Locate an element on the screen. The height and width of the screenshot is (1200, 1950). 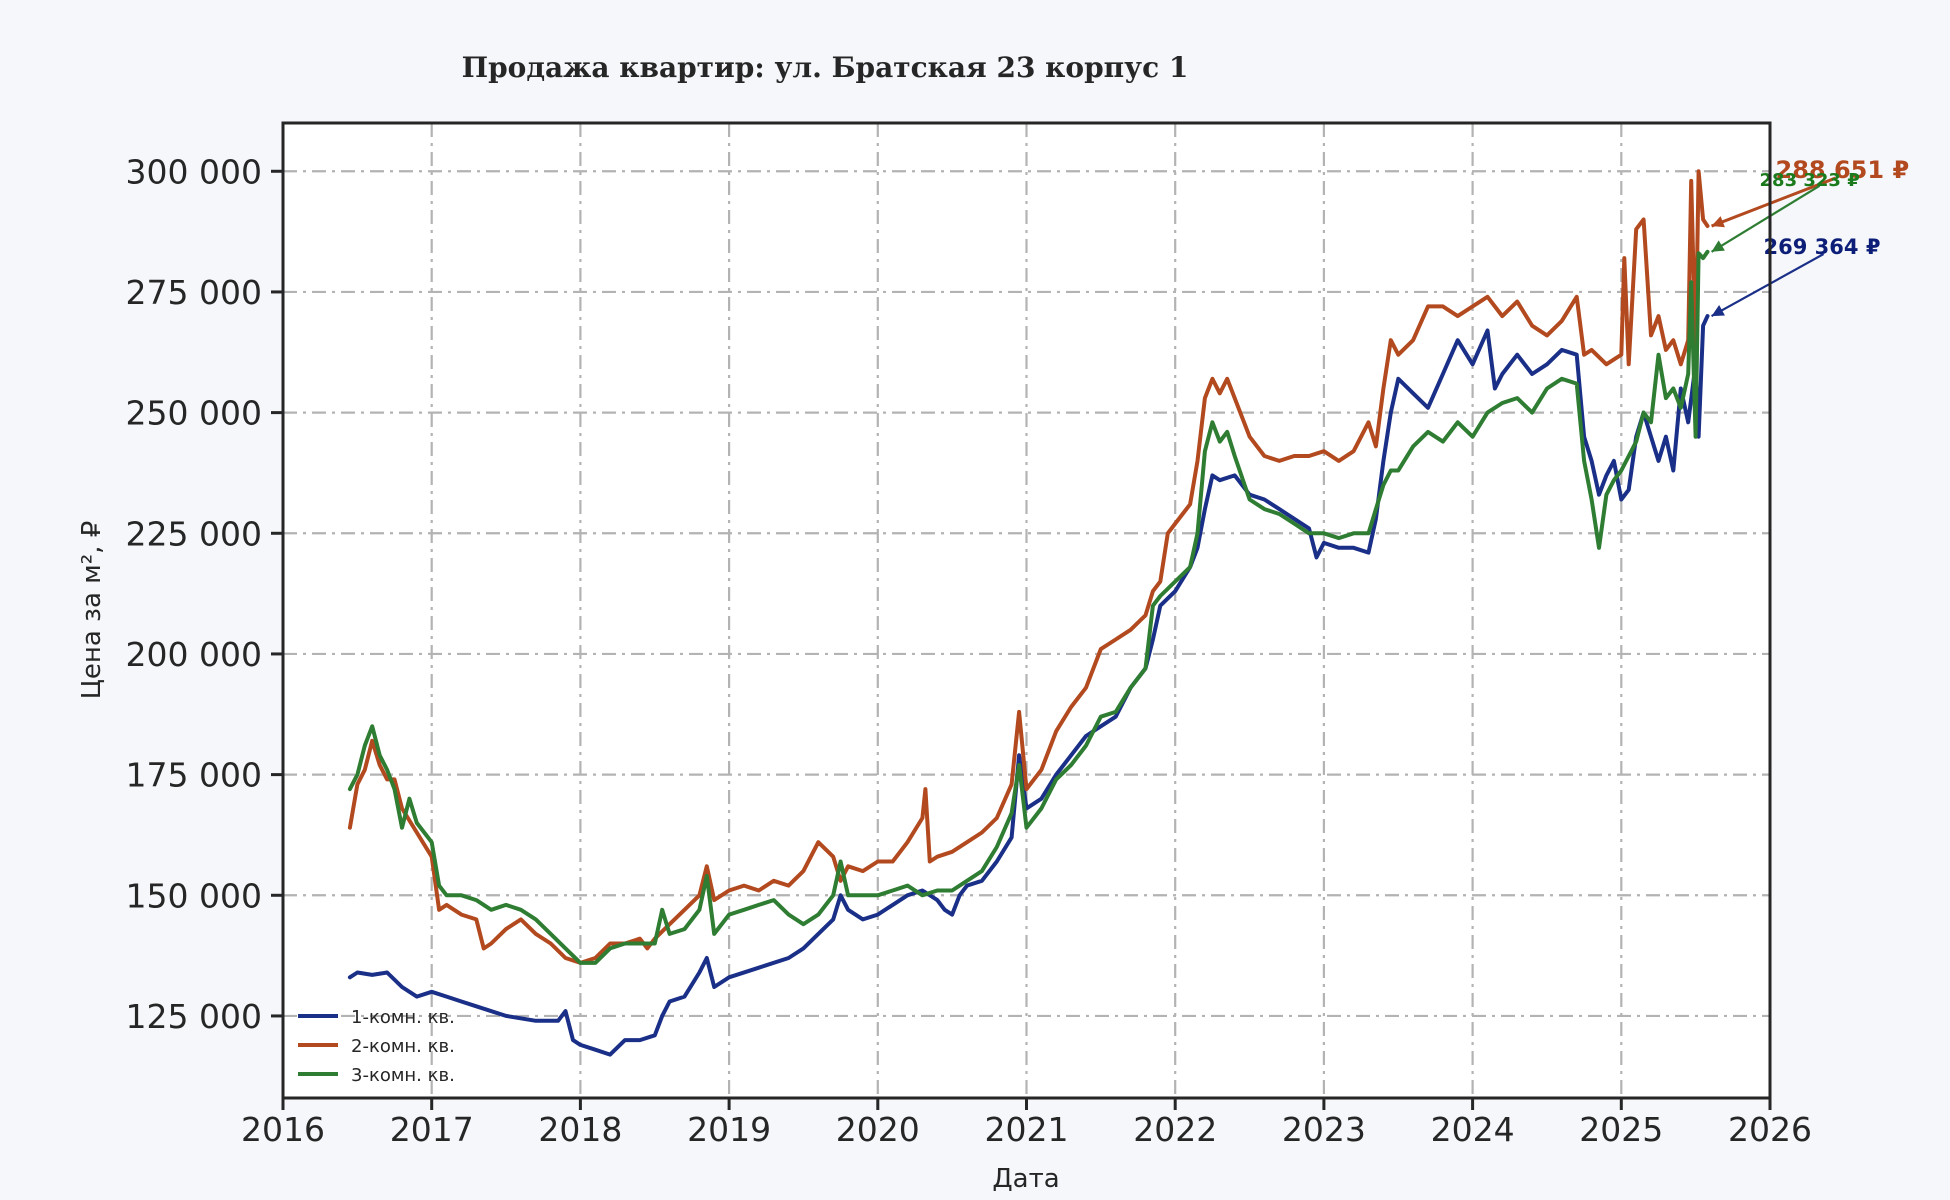
x-axis-label: Дата is located at coordinates (1025, 1179).